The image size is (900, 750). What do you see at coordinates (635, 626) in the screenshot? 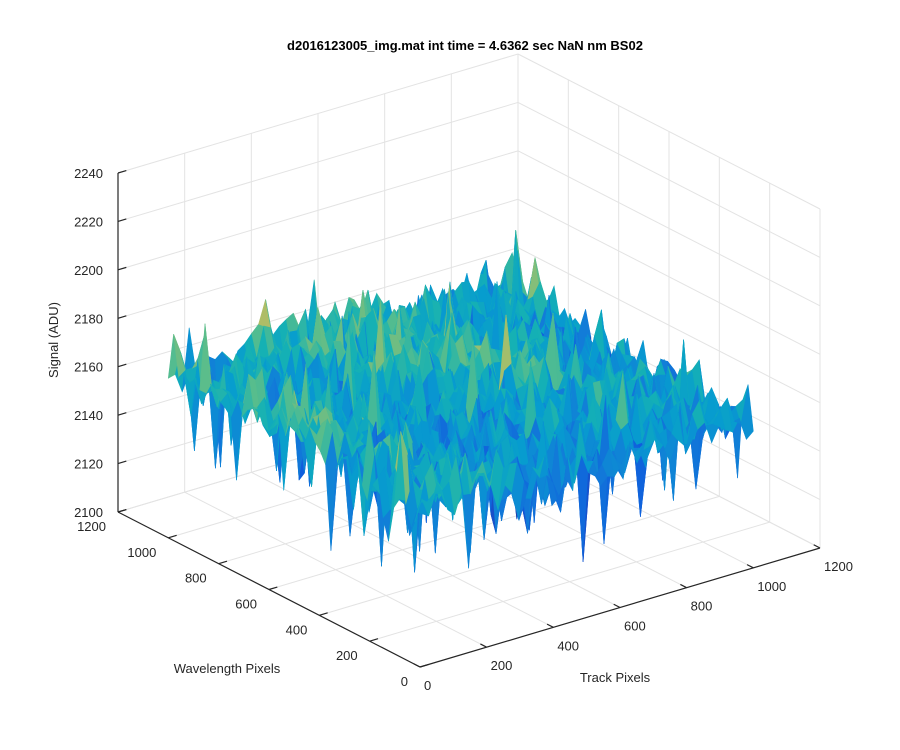
I see `x-tick-label: 600` at bounding box center [635, 626].